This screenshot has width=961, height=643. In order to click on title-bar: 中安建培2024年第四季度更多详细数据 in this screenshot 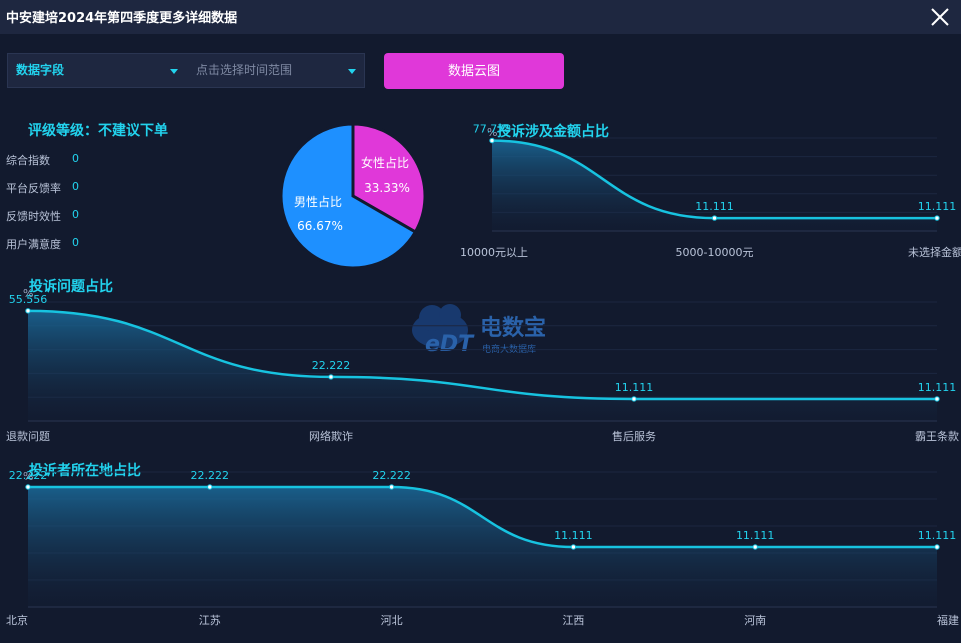, I will do `click(480, 17)`.